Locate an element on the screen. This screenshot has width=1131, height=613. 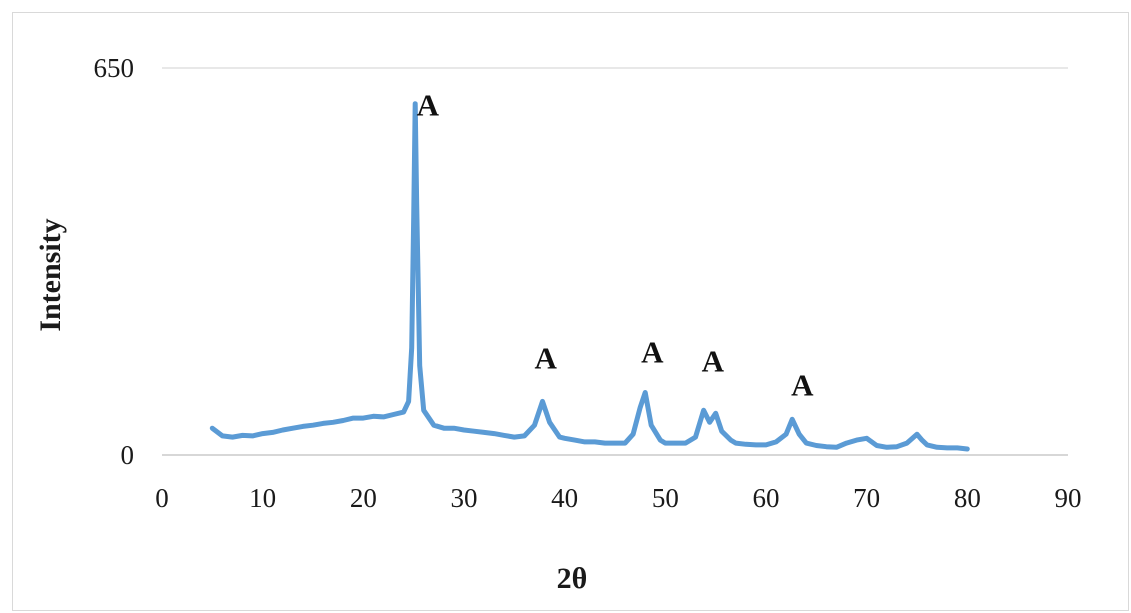
x-axis-title: 2θ is located at coordinates (572, 578).